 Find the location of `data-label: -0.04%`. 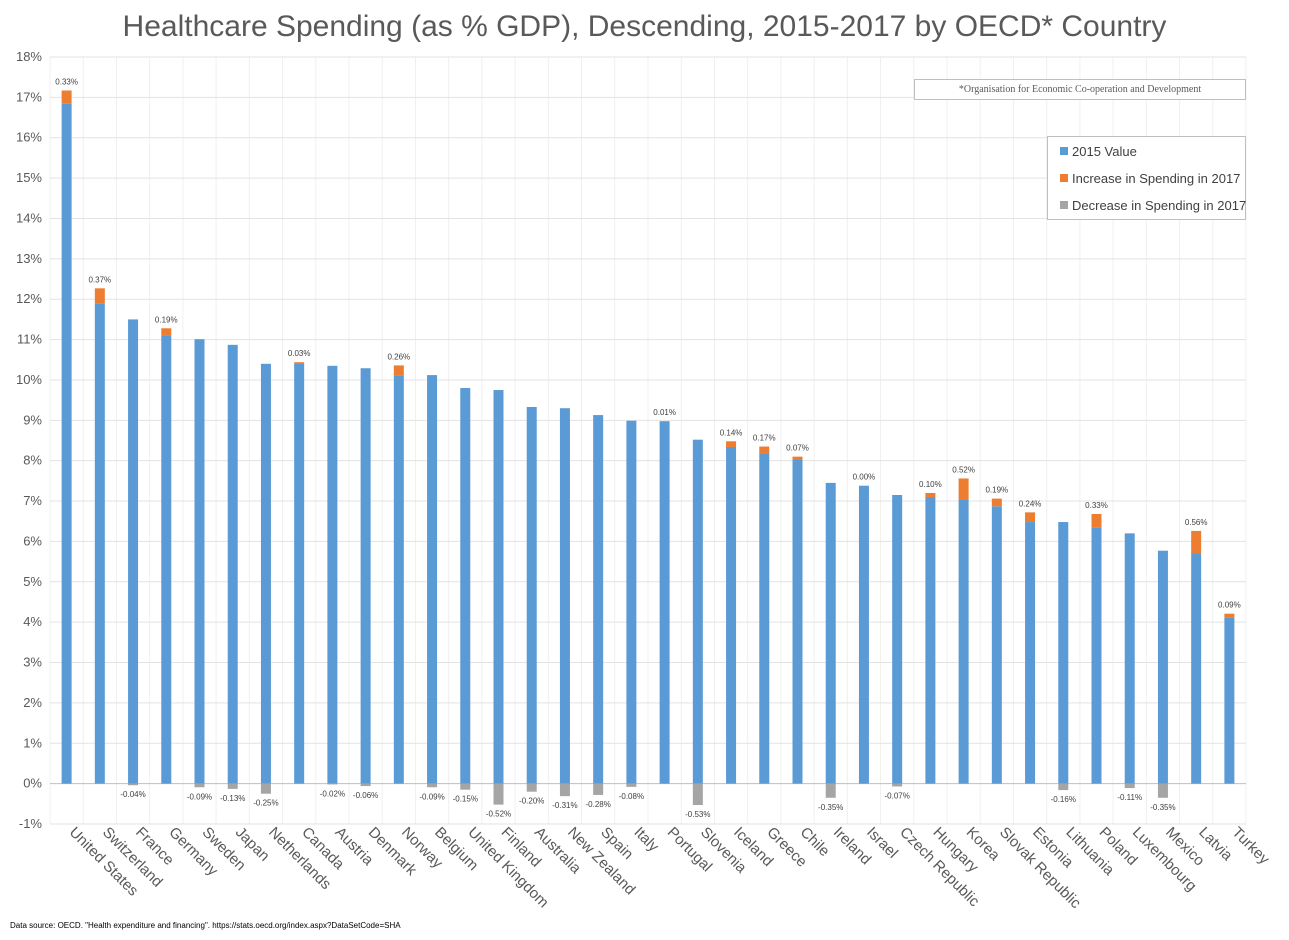

data-label: -0.04% is located at coordinates (132, 794).